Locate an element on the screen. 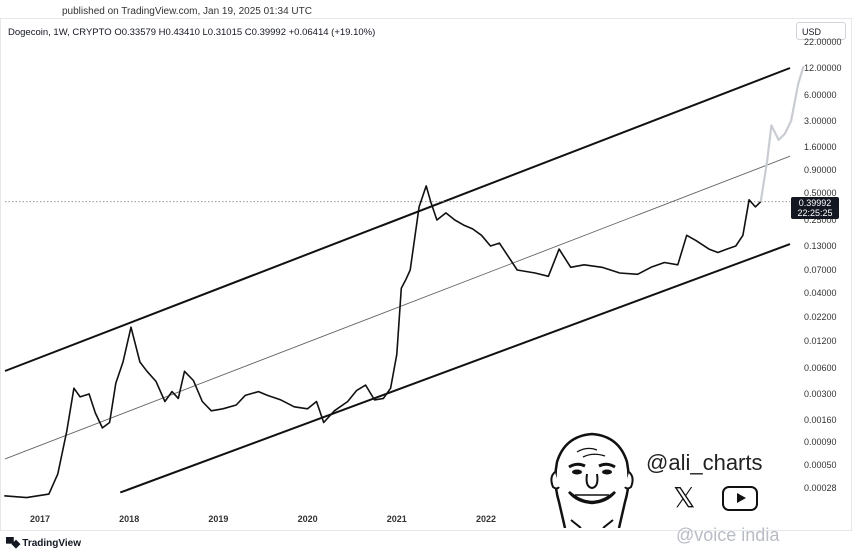 Image resolution: width=860 pixels, height=555 pixels. footer-brand: TradingView is located at coordinates (51, 543).